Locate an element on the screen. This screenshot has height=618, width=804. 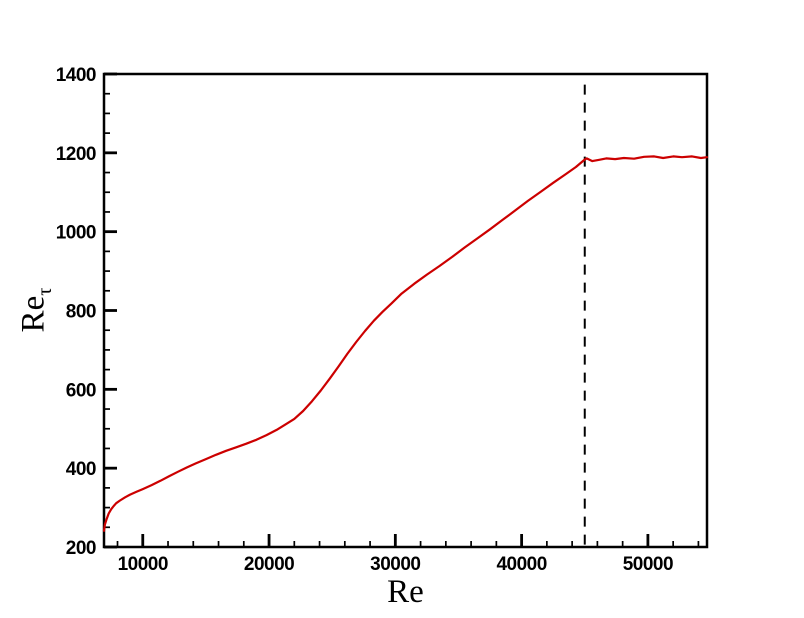
y-axis-title-text: Re is located at coordinates (33, 314).